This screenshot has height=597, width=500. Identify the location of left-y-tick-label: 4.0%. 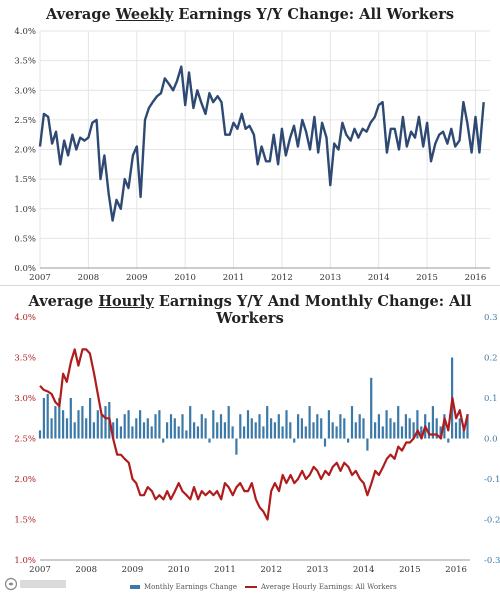
(25, 318).